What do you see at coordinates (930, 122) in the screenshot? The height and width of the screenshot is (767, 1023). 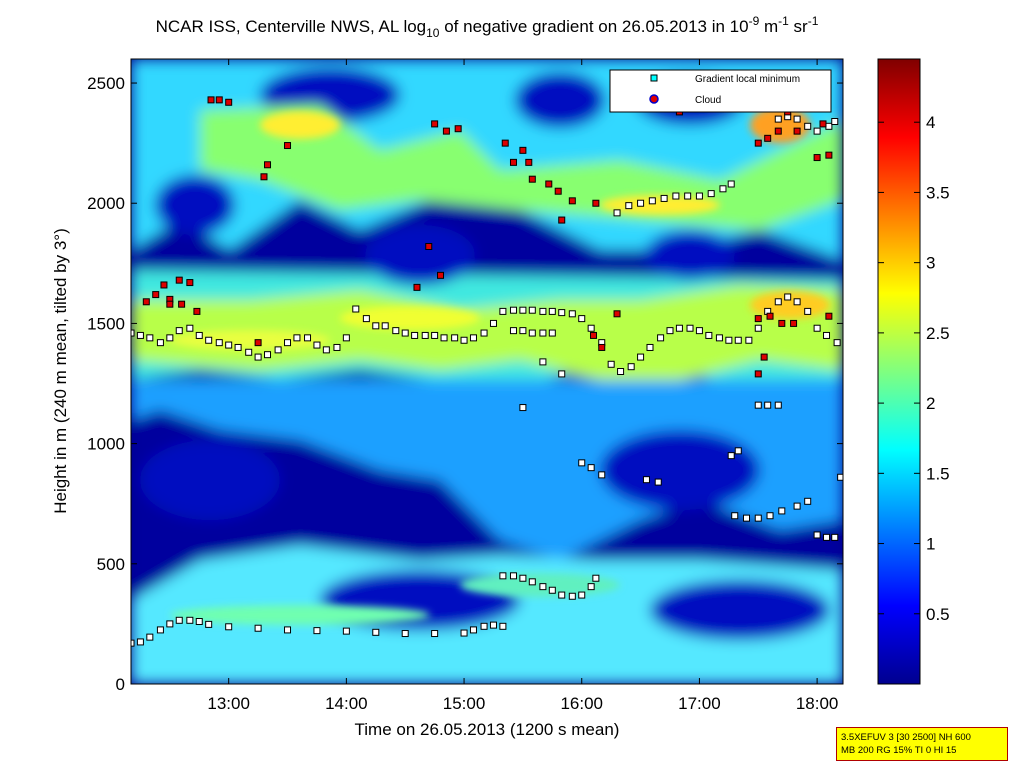 I see `colorbar-tick-label: 4` at bounding box center [930, 122].